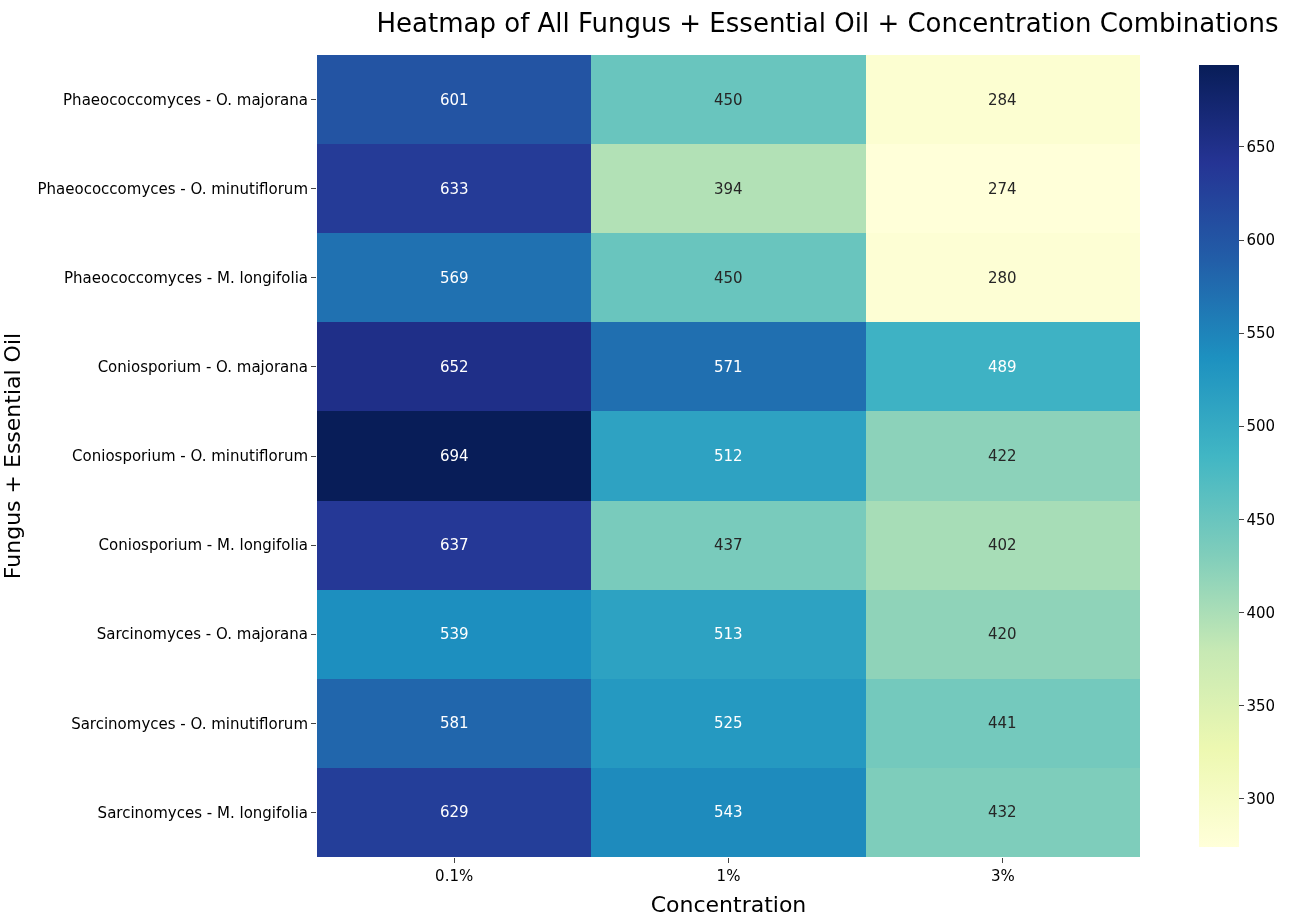  What do you see at coordinates (1002, 367) in the screenshot?
I see `data-label: 489` at bounding box center [1002, 367].